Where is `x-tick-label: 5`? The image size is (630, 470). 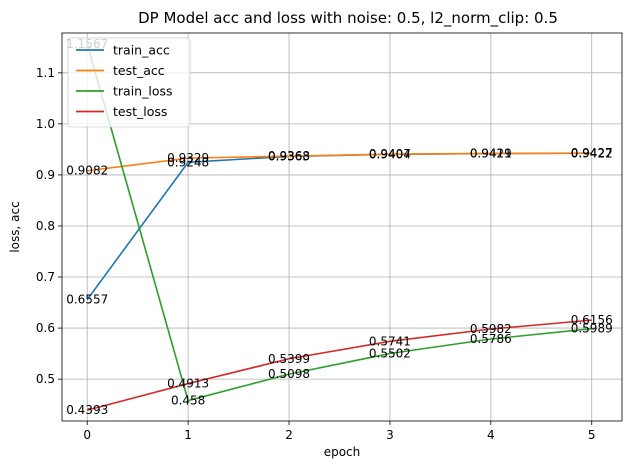
x-tick-label: 5 is located at coordinates (592, 435).